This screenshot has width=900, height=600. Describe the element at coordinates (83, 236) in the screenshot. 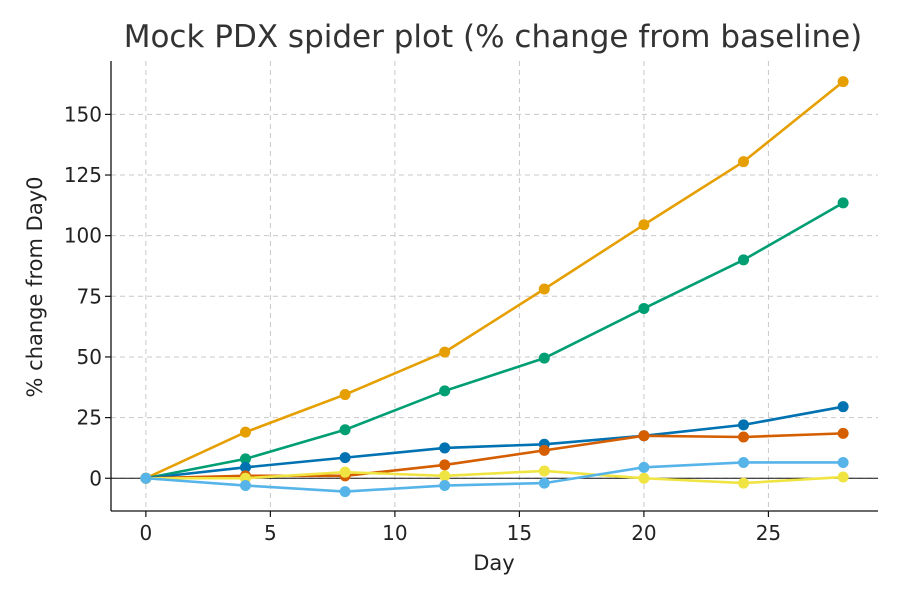

I see `y-tick-label: 100` at that location.